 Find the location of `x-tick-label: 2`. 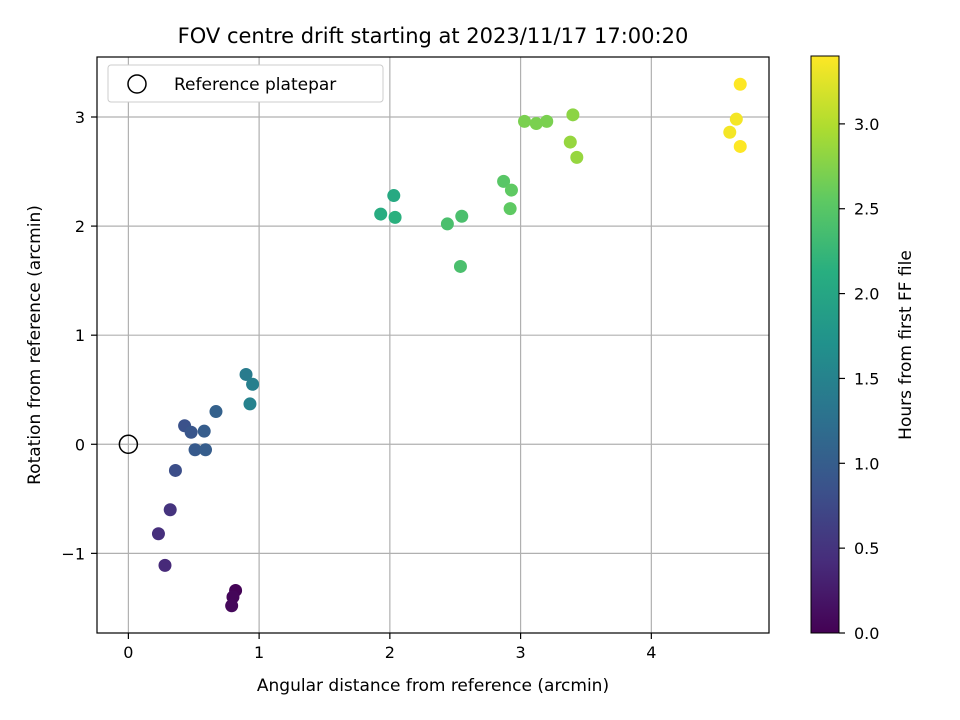

x-tick-label: 2 is located at coordinates (390, 652).